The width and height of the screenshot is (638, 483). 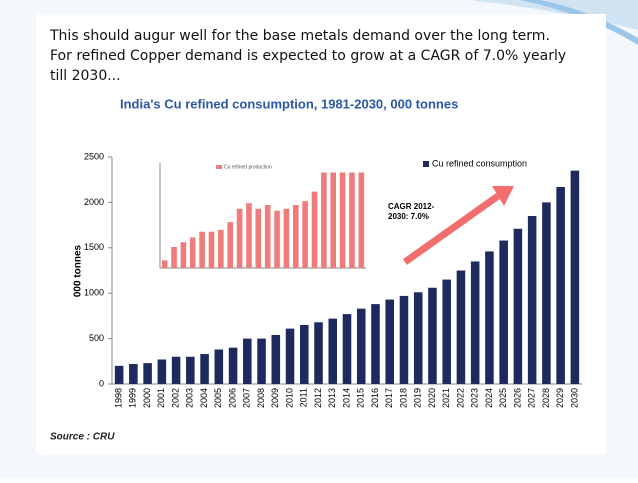 What do you see at coordinates (375, 398) in the screenshot?
I see `x-tick-label: 2016` at bounding box center [375, 398].